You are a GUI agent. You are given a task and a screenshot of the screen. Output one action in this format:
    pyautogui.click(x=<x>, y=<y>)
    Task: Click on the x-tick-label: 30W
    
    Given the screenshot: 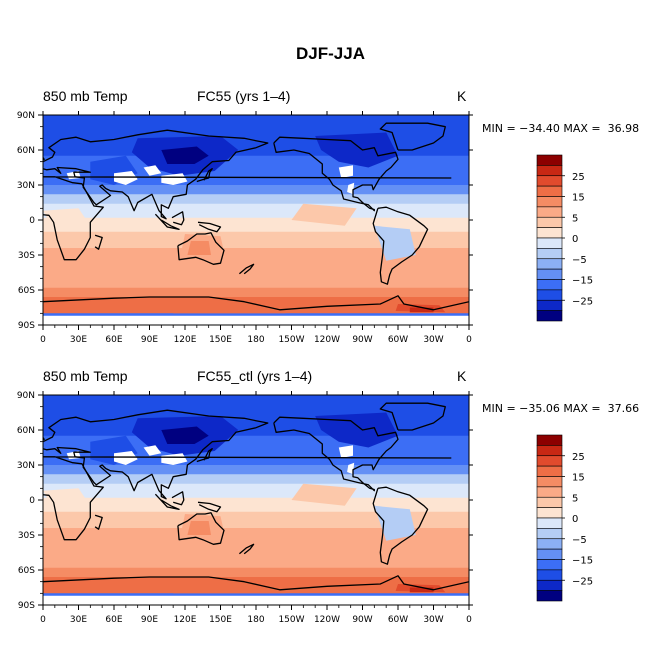 What is the action you would take?
    pyautogui.click(x=433, y=340)
    